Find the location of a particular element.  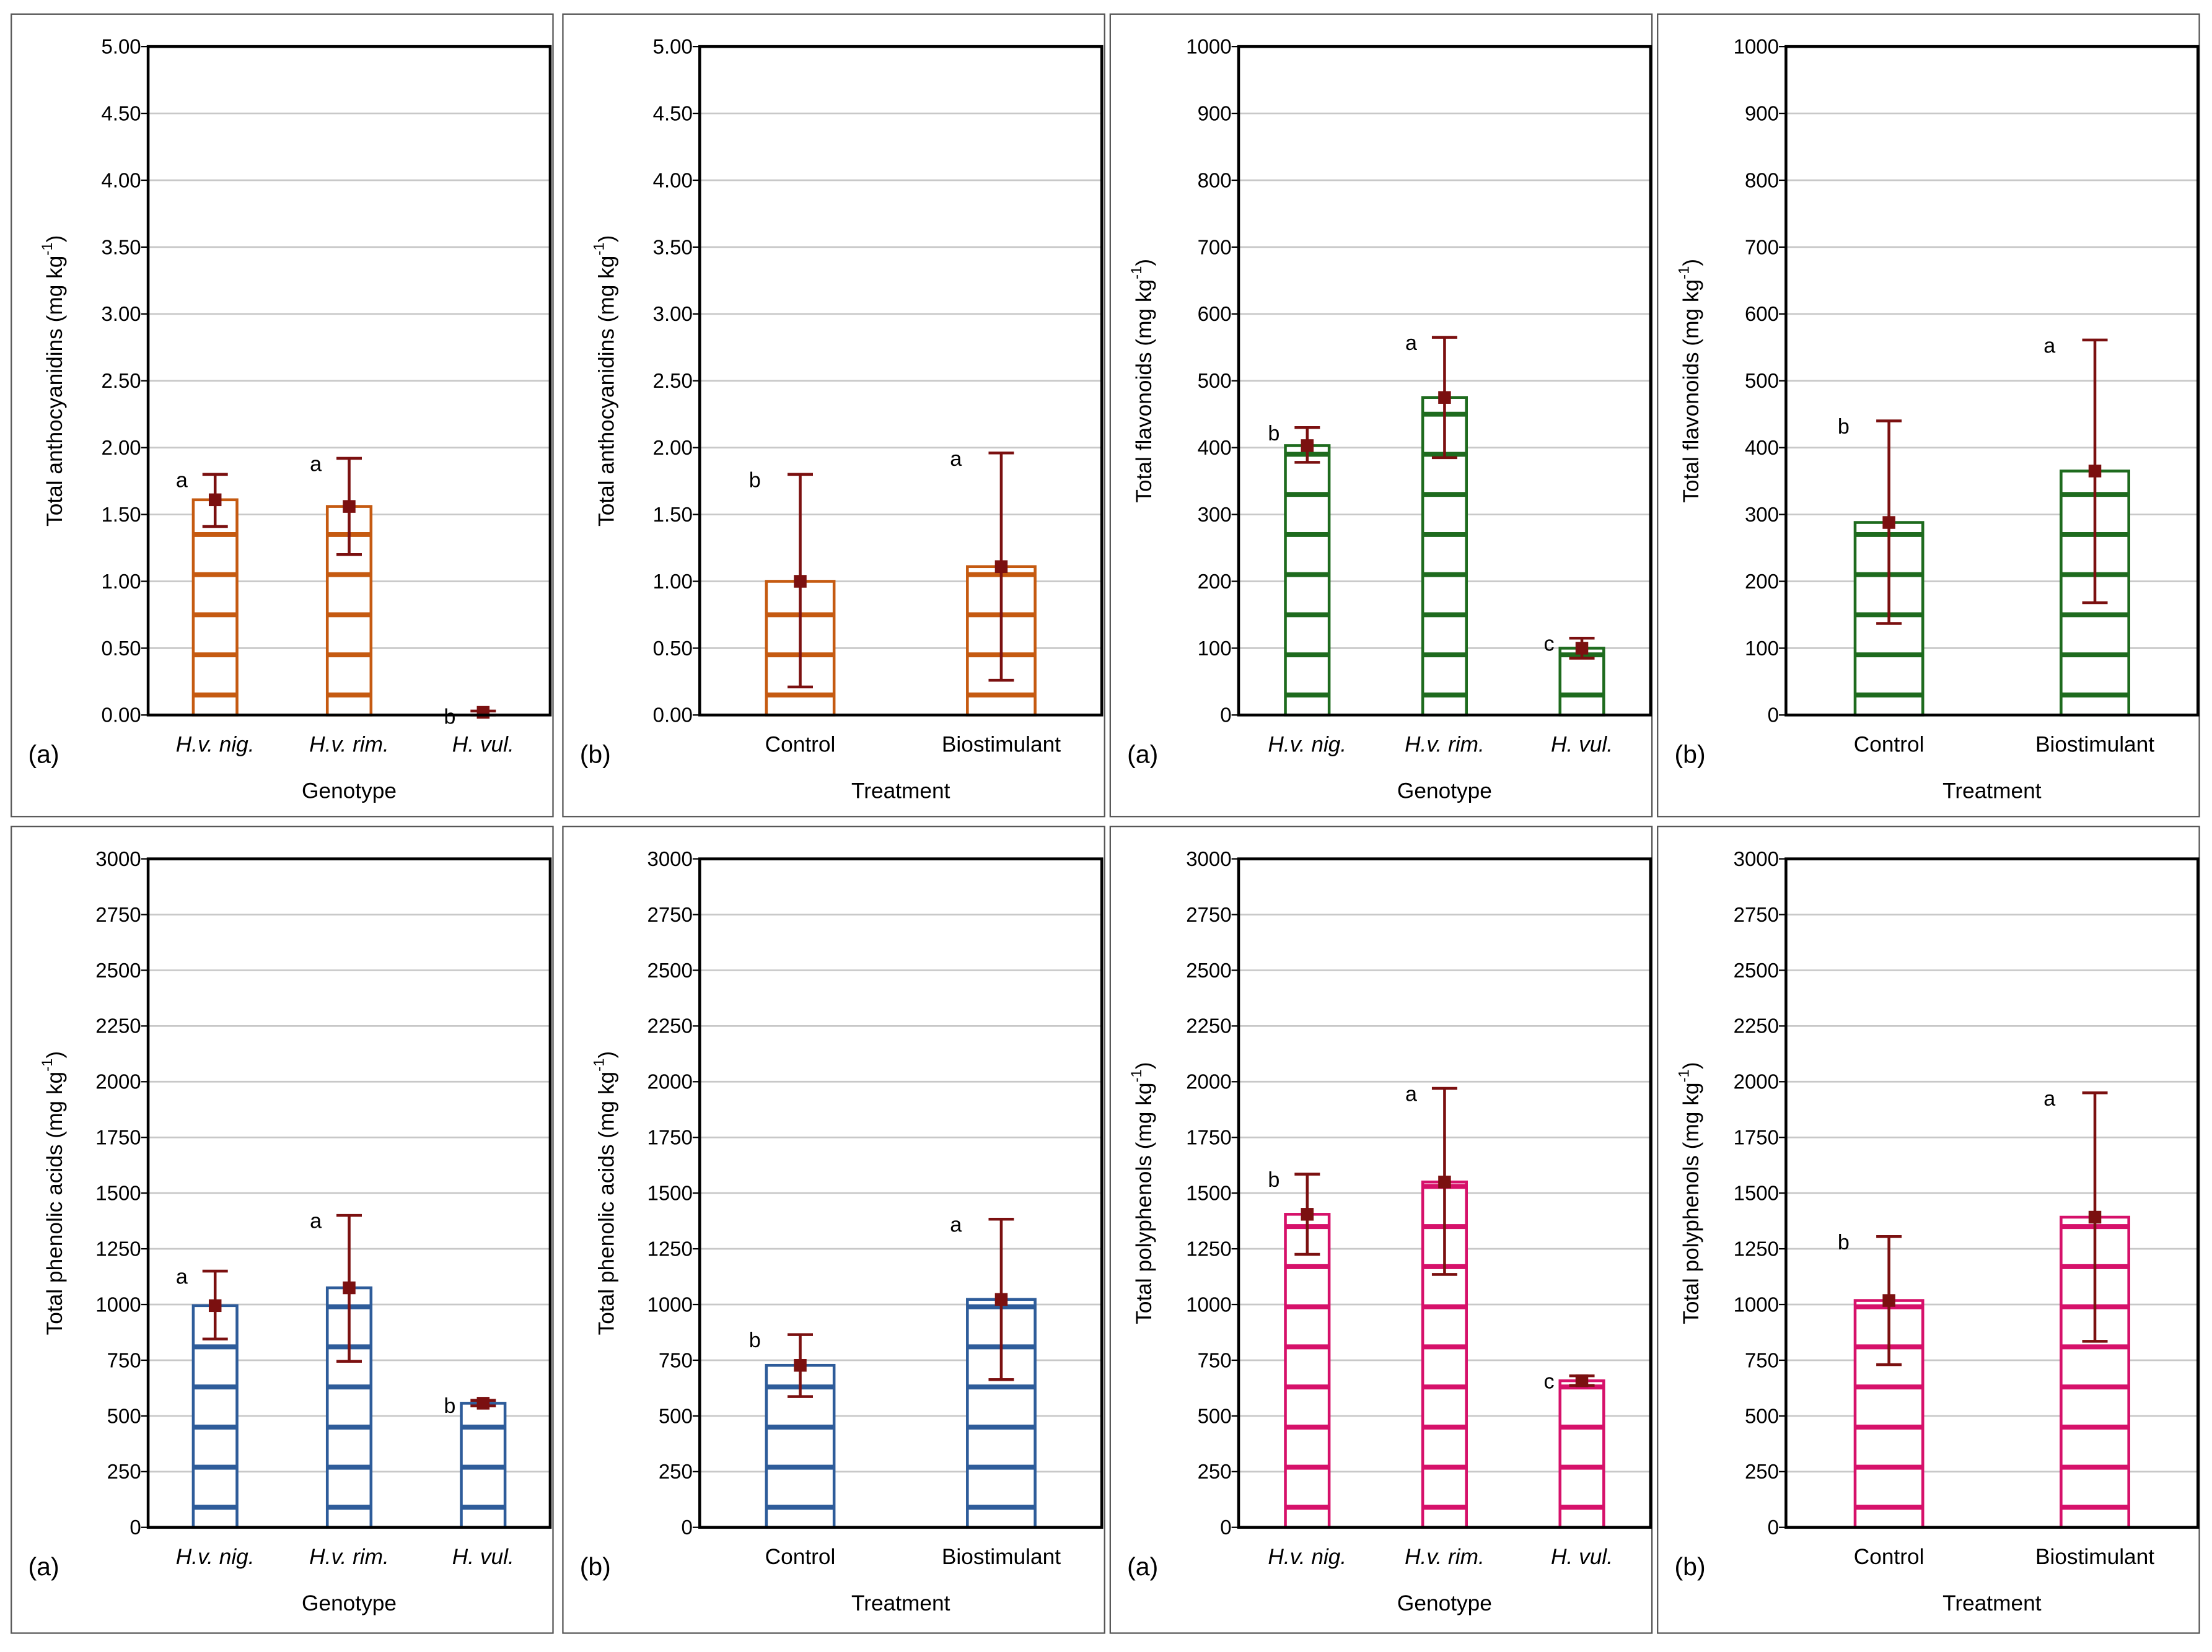

y-tick-label: 1500 is located at coordinates (118, 1193).